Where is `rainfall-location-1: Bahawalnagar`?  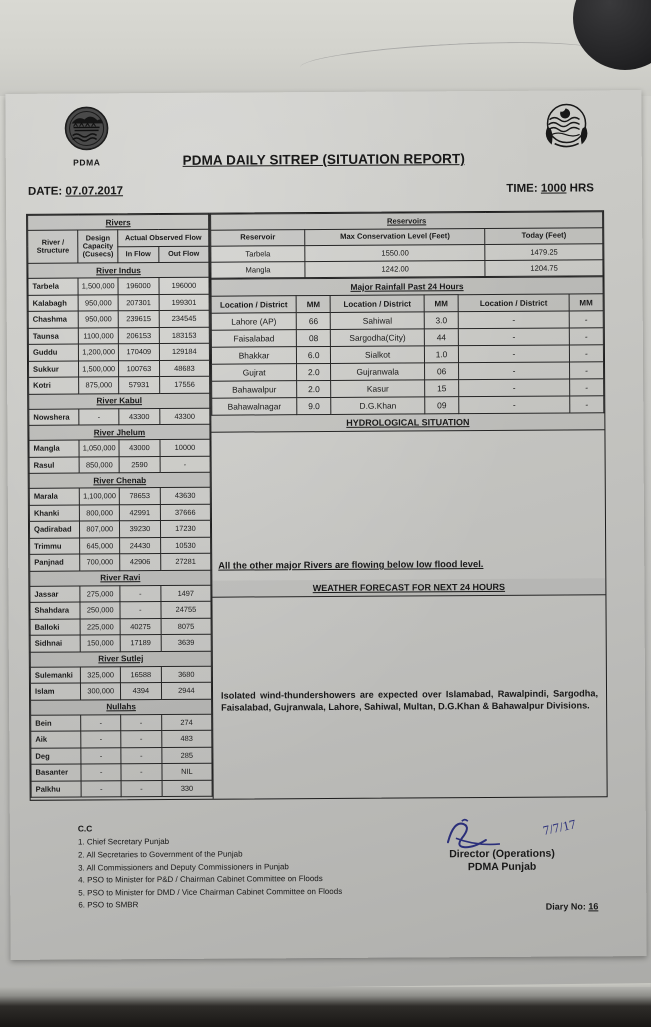 rainfall-location-1: Bahawalnagar is located at coordinates (254, 406).